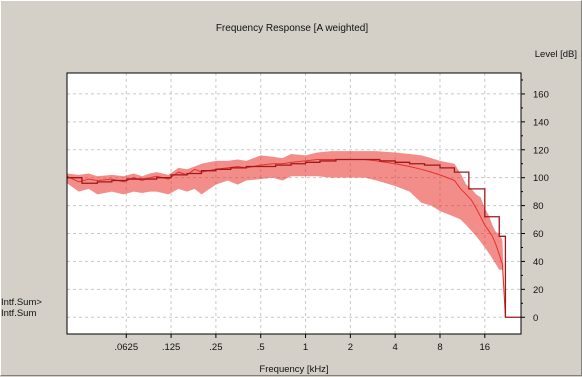 This screenshot has height=377, width=582. I want to click on y-tick-label: 160, so click(541, 94).